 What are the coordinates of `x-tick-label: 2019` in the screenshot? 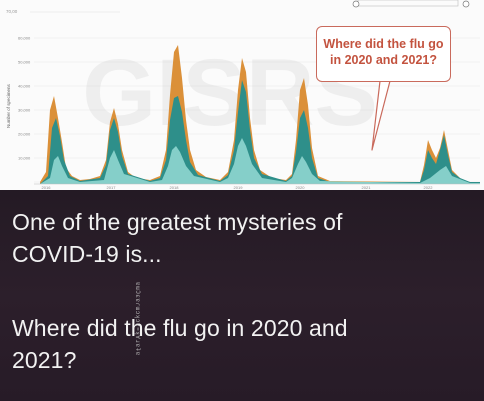 It's located at (239, 187).